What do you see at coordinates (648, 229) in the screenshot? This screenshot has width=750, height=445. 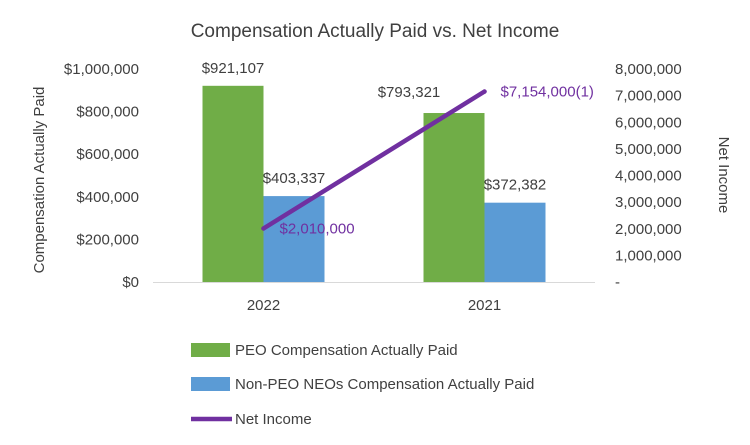 I see `y2-tick-label: 2,000,000` at bounding box center [648, 229].